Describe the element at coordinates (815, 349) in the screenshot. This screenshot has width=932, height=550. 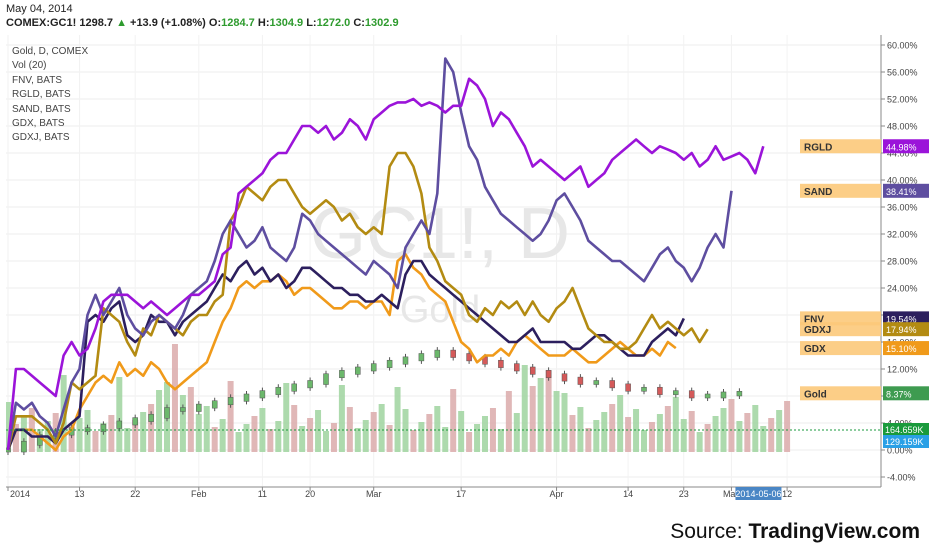
I see `end-label-gdx: GDX` at that location.